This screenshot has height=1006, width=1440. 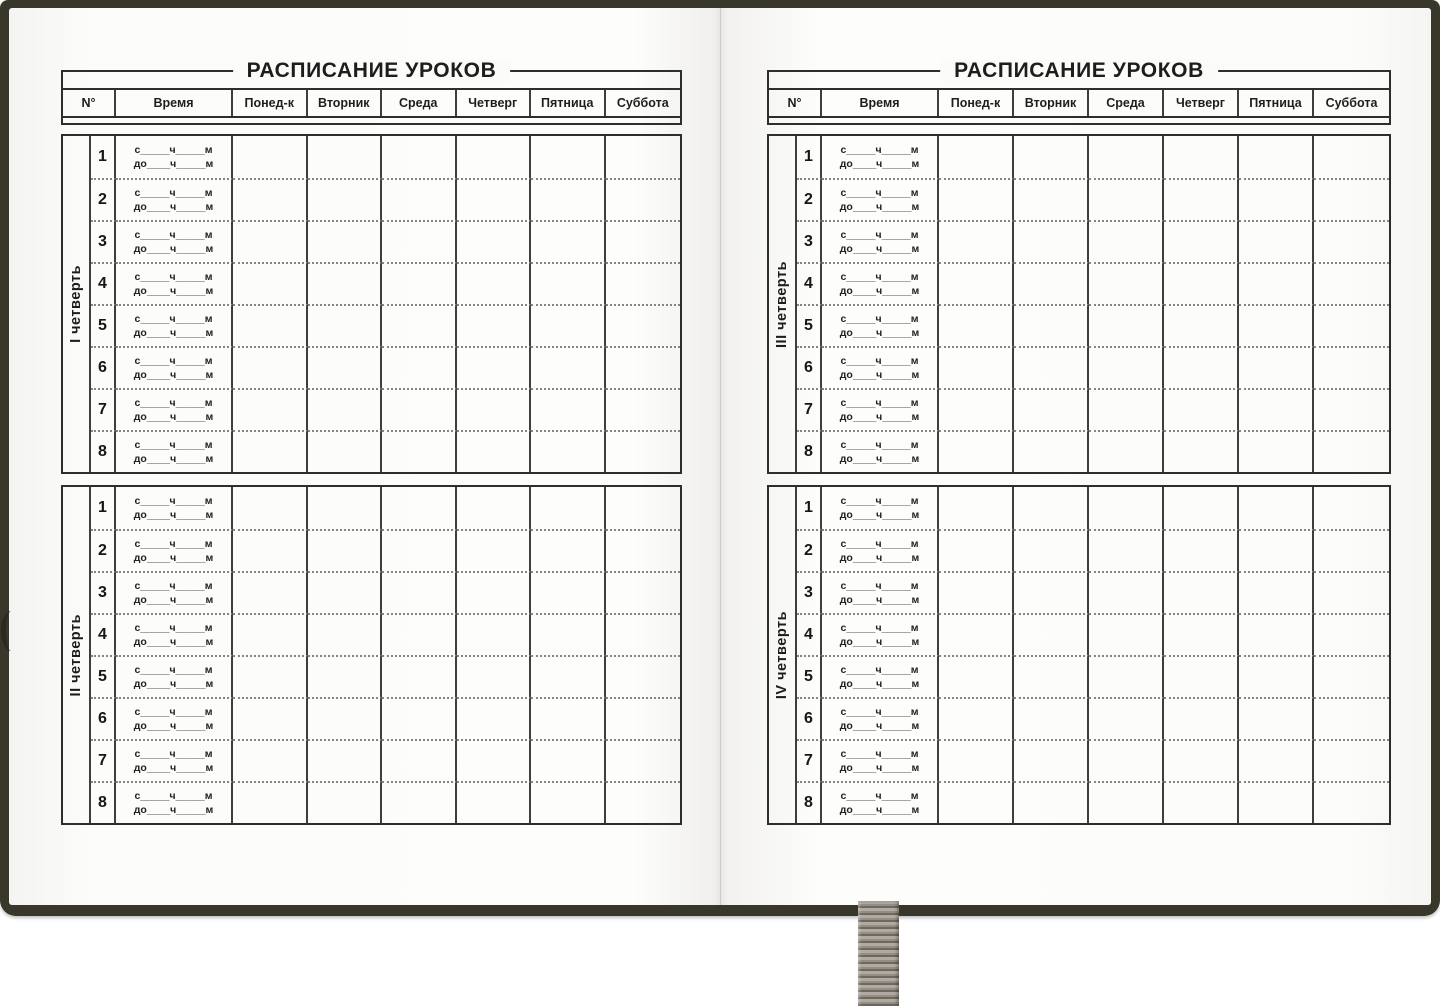 What do you see at coordinates (270, 103) in the screenshot?
I see `column-header-day: Понед-к` at bounding box center [270, 103].